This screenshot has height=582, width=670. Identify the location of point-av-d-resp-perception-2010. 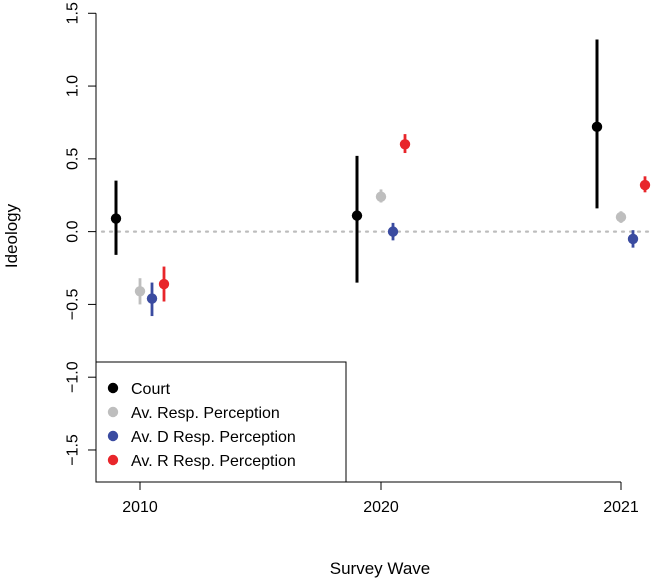
(152, 298).